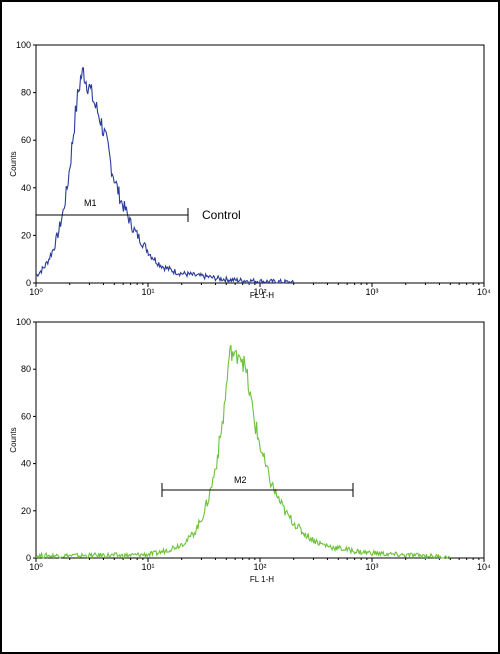  I want to click on x-axis-label-top: FL 1-H, so click(262, 295).